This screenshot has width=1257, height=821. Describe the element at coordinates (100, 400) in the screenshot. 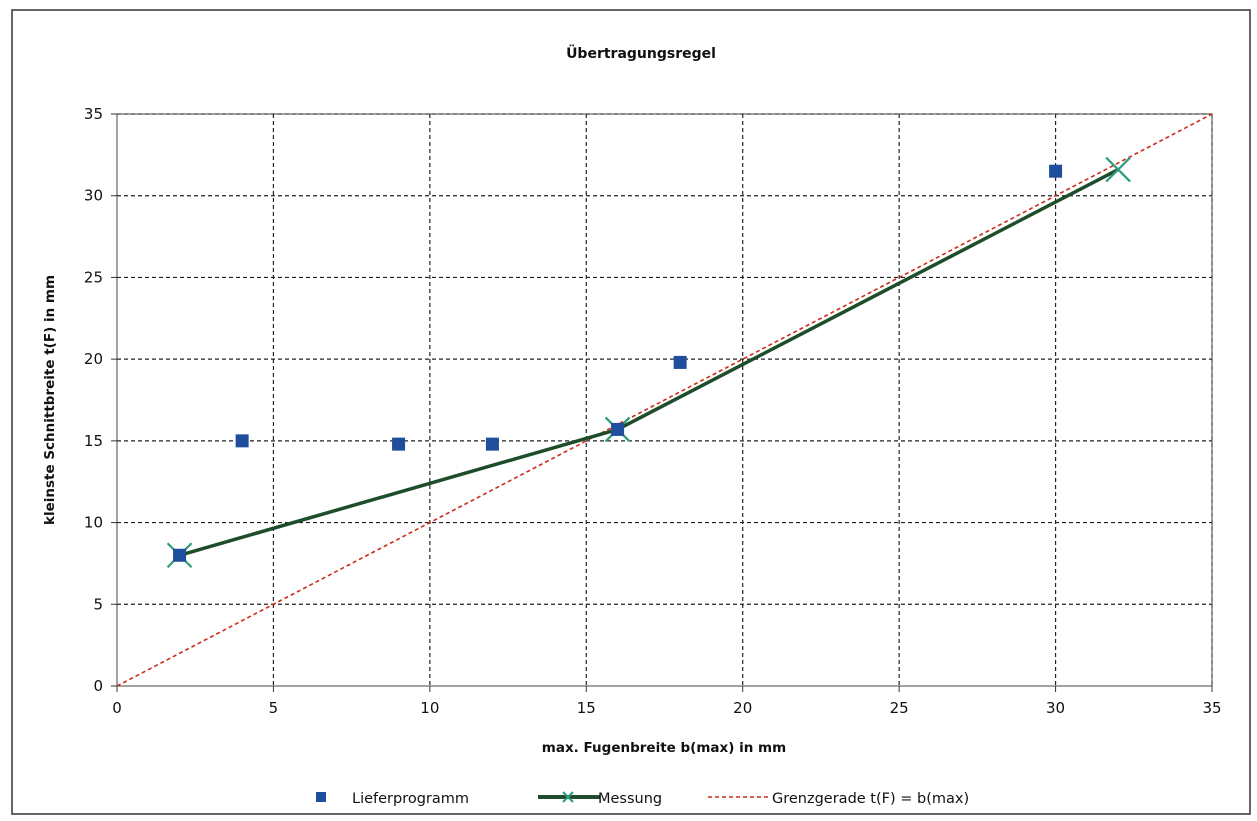

I see `y-axis-ticks: 0 5 10 15 20 25 30 35` at that location.